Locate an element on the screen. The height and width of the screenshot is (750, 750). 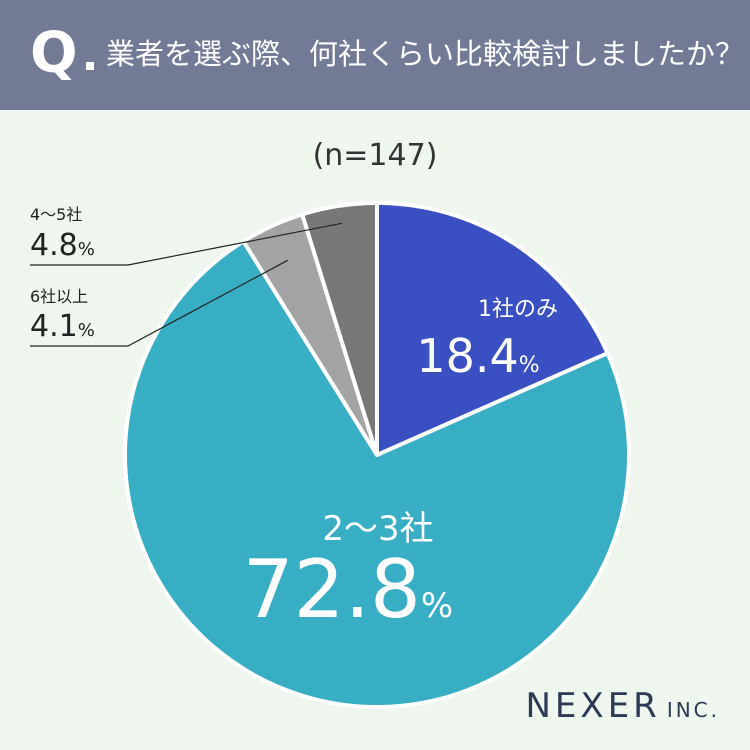
slice-value-1: 72.8% is located at coordinates (348, 589).